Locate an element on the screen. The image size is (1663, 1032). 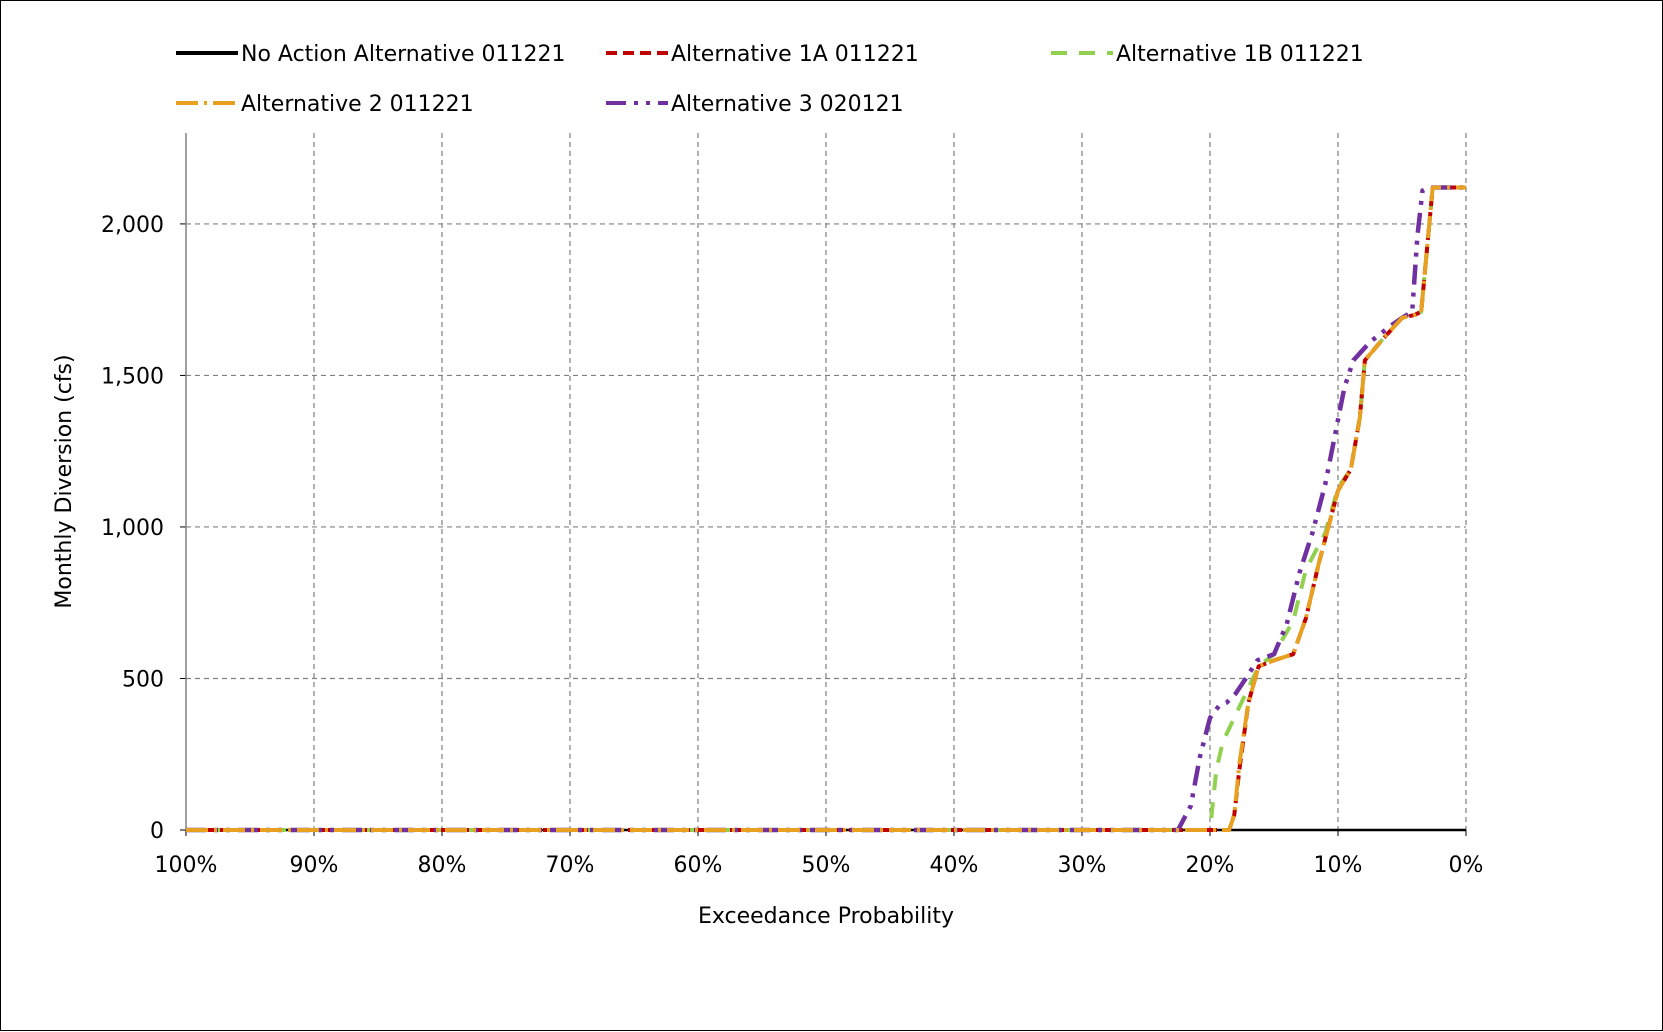
y-tick-label: 500 is located at coordinates (143, 679).